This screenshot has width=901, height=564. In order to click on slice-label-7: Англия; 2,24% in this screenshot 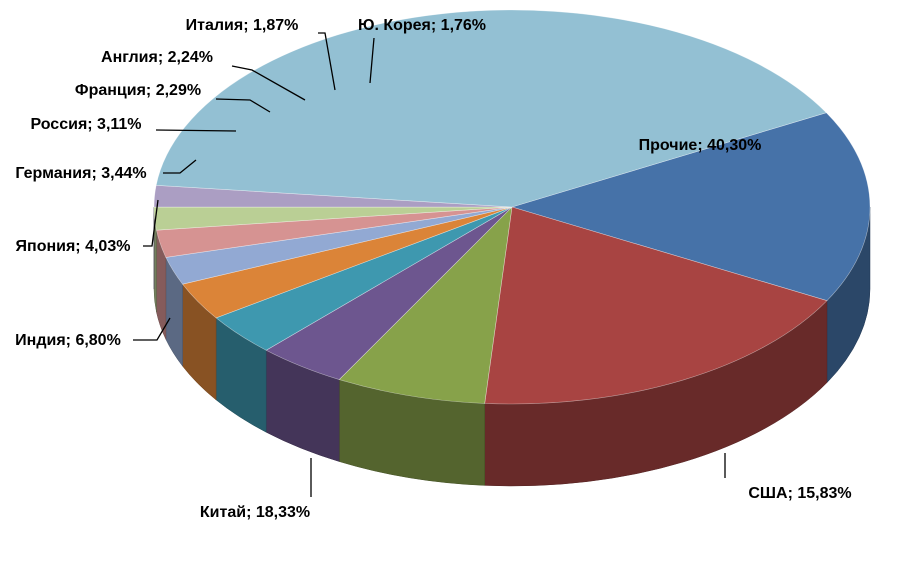, I will do `click(157, 57)`.